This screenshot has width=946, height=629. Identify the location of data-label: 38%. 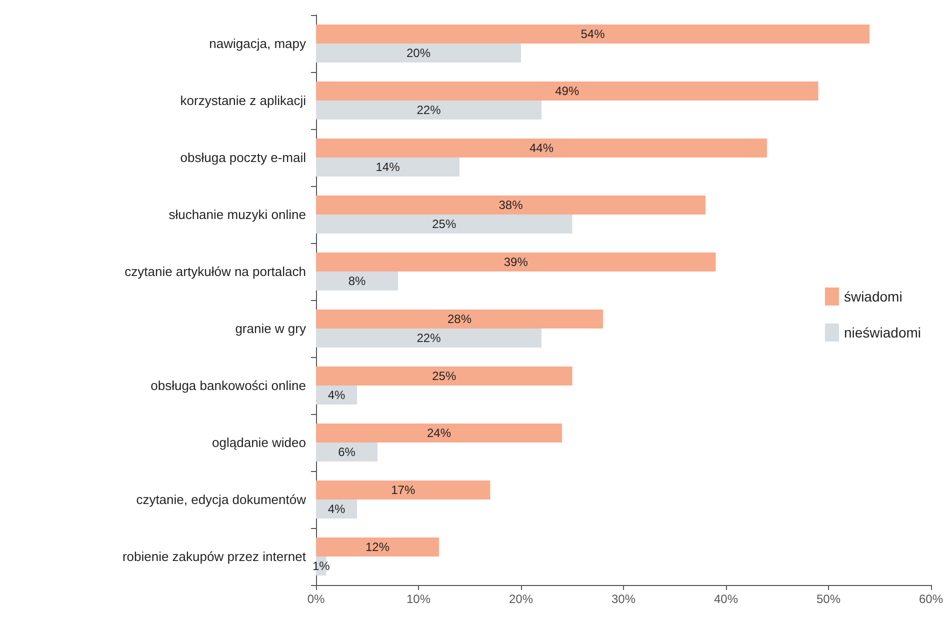
(511, 205).